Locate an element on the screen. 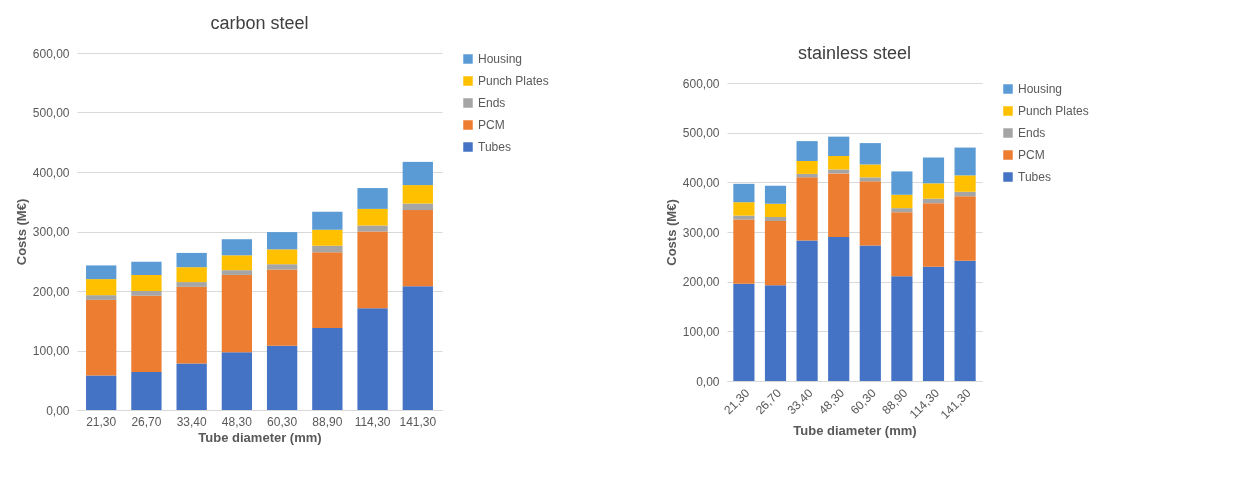 The image size is (1247, 481). x-tick-label: 48,30 is located at coordinates (237, 421).